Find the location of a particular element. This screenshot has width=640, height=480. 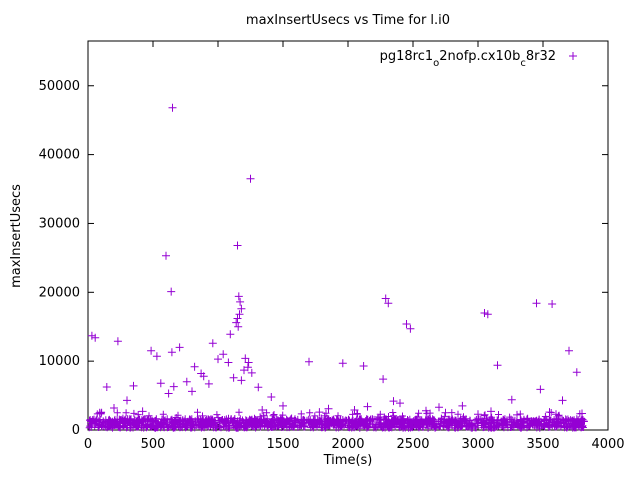

plot-title: maxInsertUsecs vs Time for l.i0 is located at coordinates (348, 20).